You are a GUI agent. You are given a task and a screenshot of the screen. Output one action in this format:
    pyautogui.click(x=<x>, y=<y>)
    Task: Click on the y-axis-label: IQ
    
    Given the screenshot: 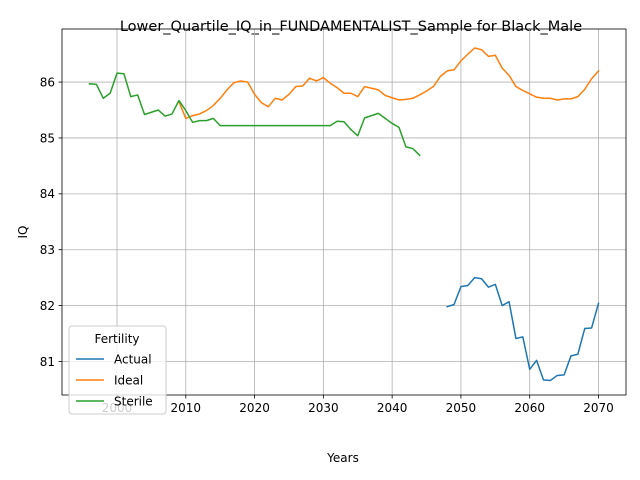 What is the action you would take?
    pyautogui.click(x=23, y=232)
    